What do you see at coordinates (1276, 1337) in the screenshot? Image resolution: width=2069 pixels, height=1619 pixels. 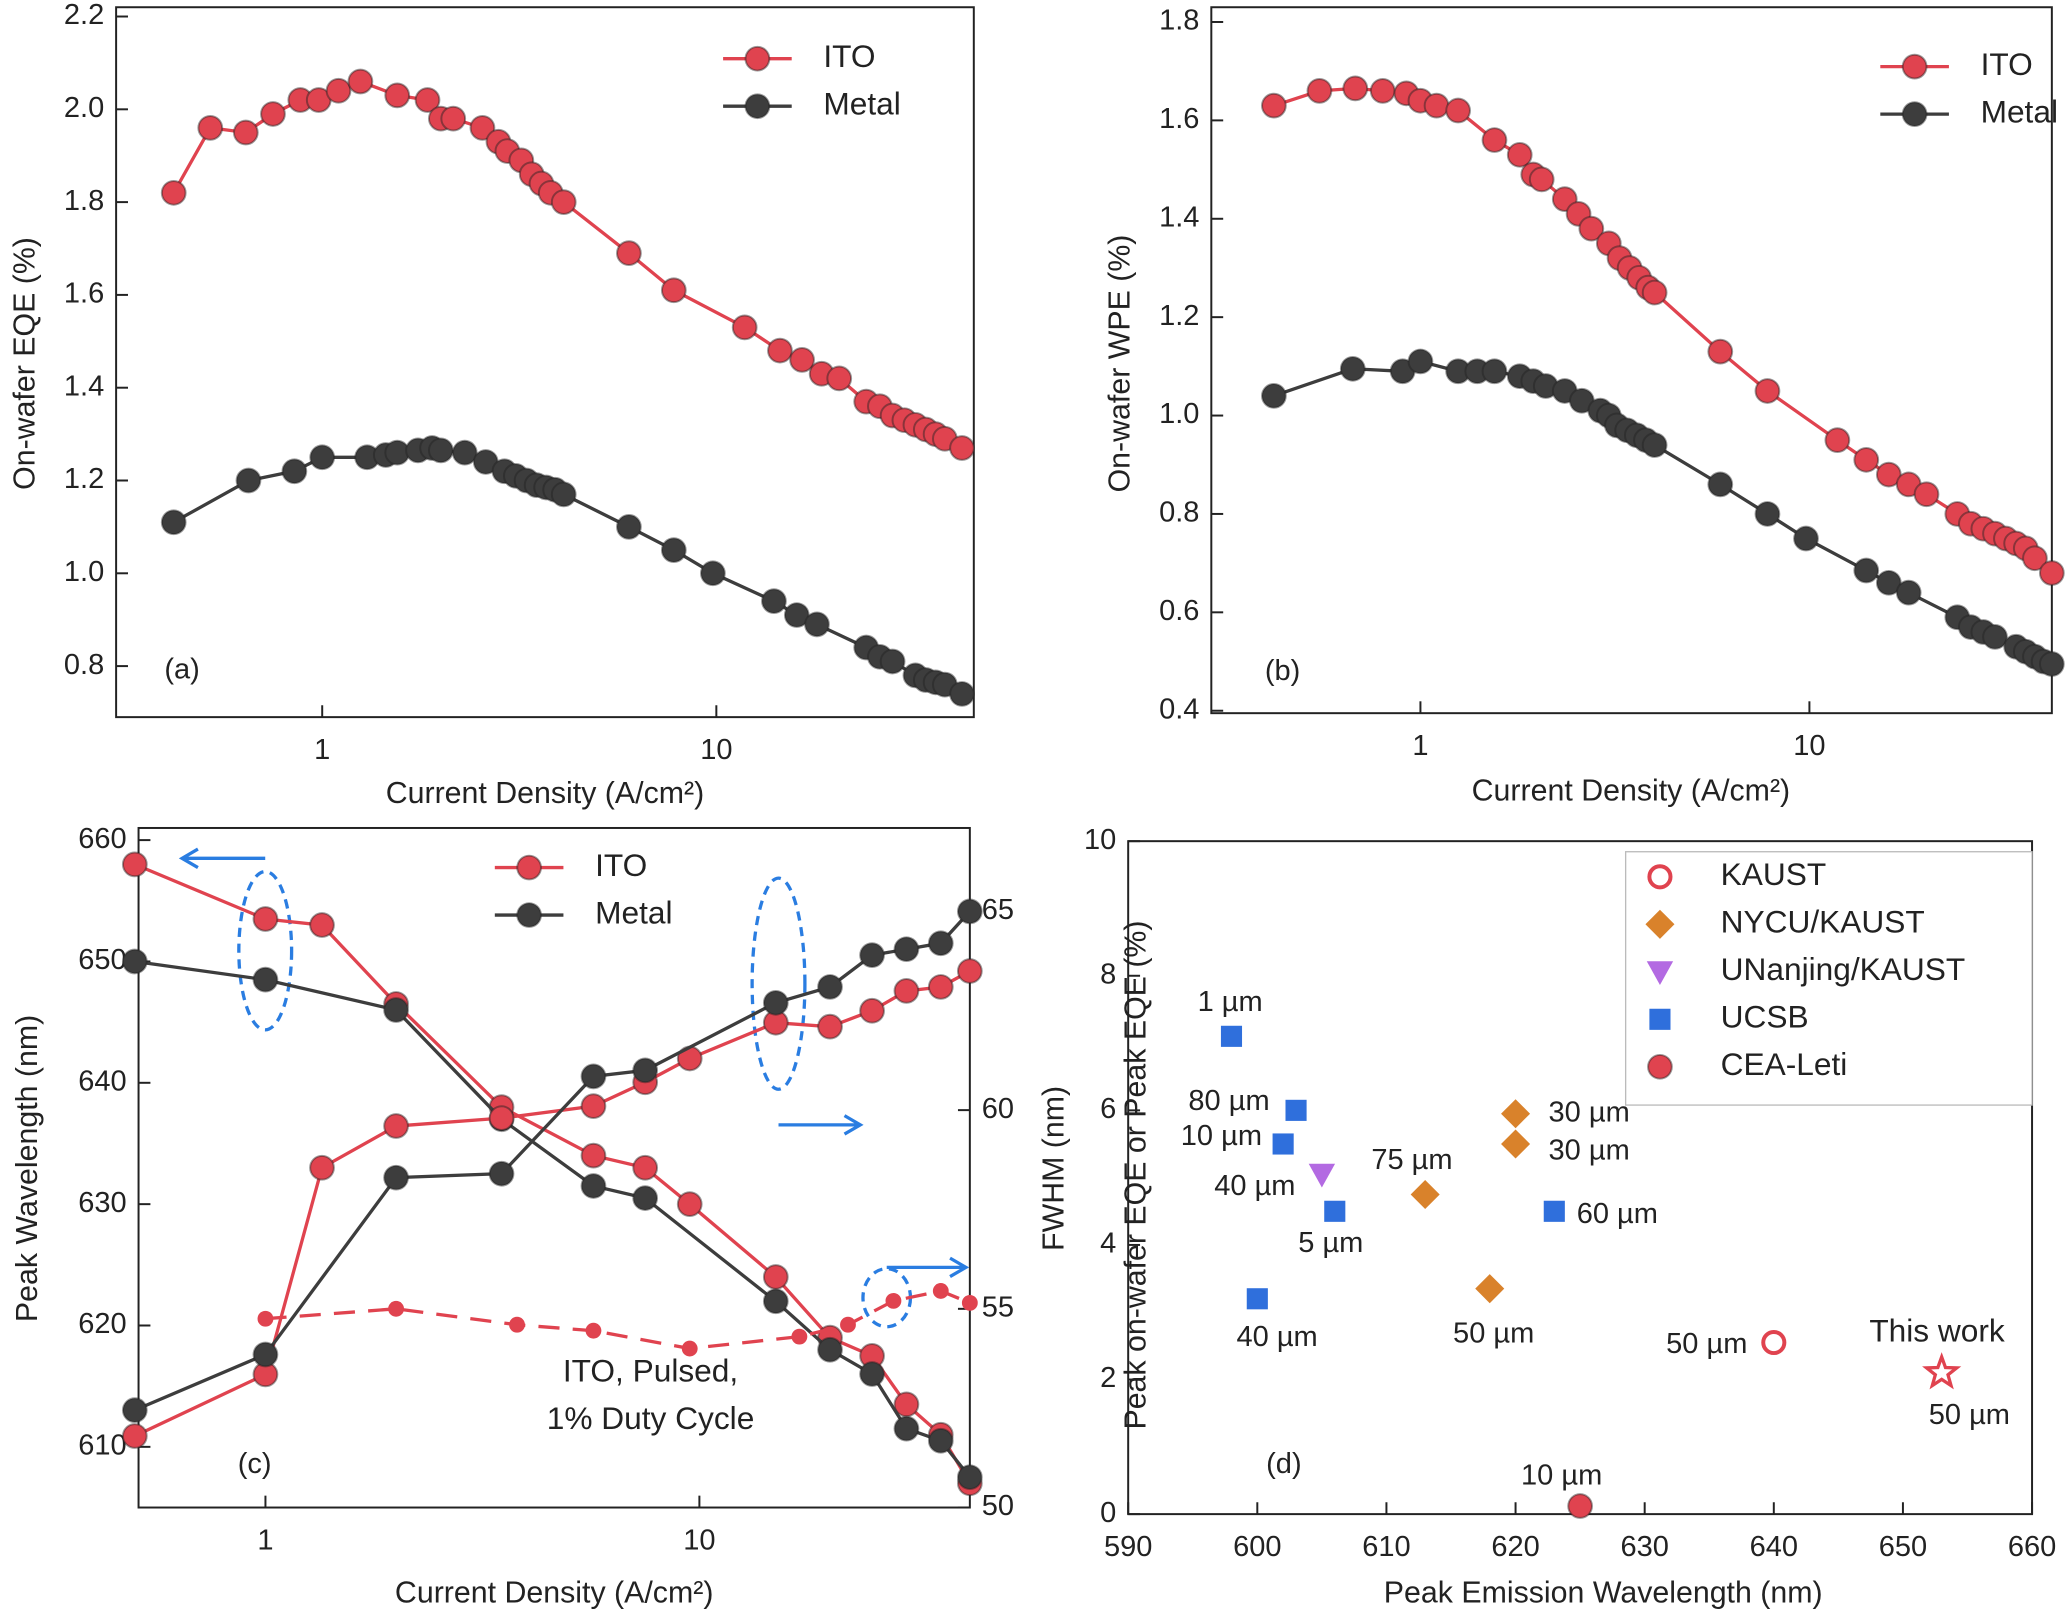 I see `point-label: 40 µm` at bounding box center [1276, 1337].